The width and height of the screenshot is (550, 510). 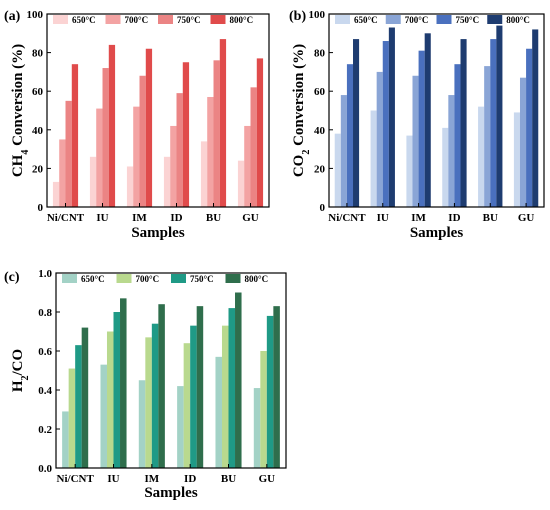 I want to click on panel-label: (a), so click(x=12, y=16).